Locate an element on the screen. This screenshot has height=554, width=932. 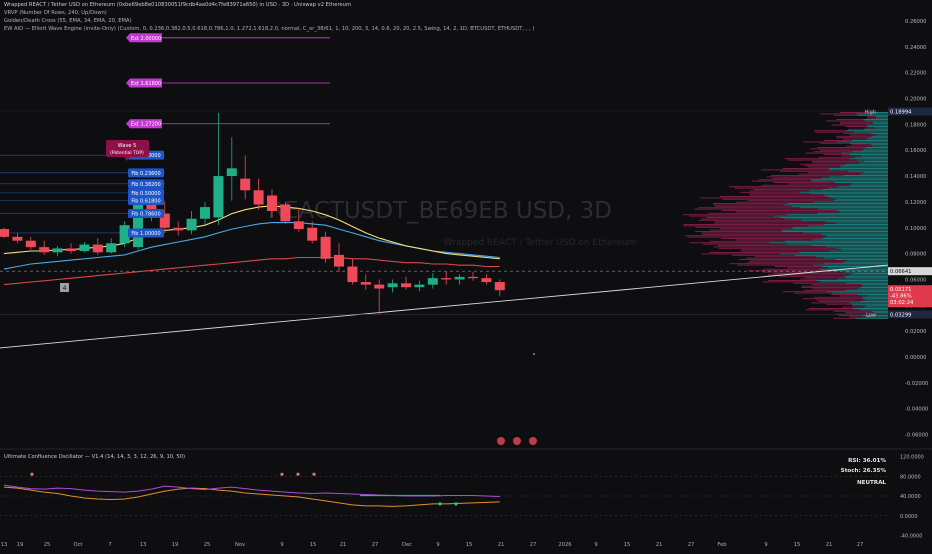
cur-badge-text: 0.06641 is located at coordinates (900, 272).